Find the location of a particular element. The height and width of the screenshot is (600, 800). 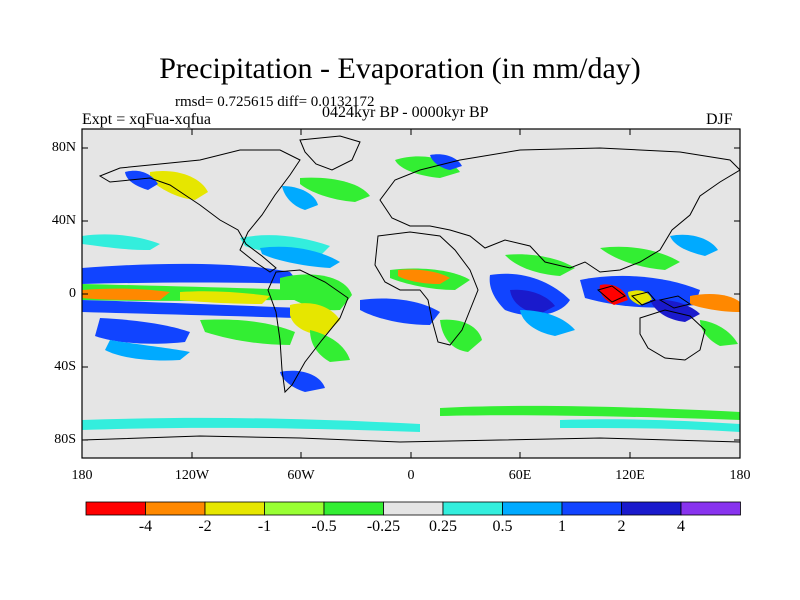

stats-text: rmsd= 0.725615 diff= 0.0132172 is located at coordinates (275, 102).